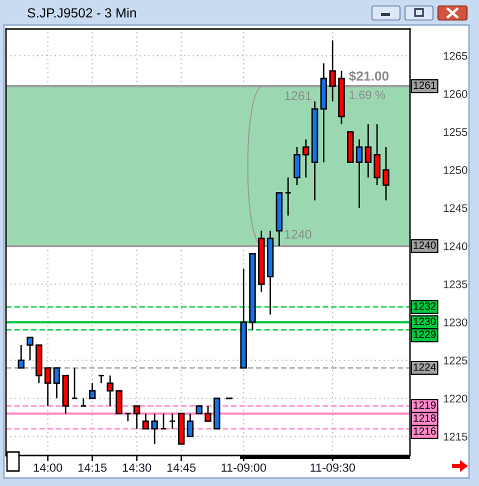 The image size is (479, 486). What do you see at coordinates (181, 468) in the screenshot?
I see `x-tick-label: 14:45` at bounding box center [181, 468].